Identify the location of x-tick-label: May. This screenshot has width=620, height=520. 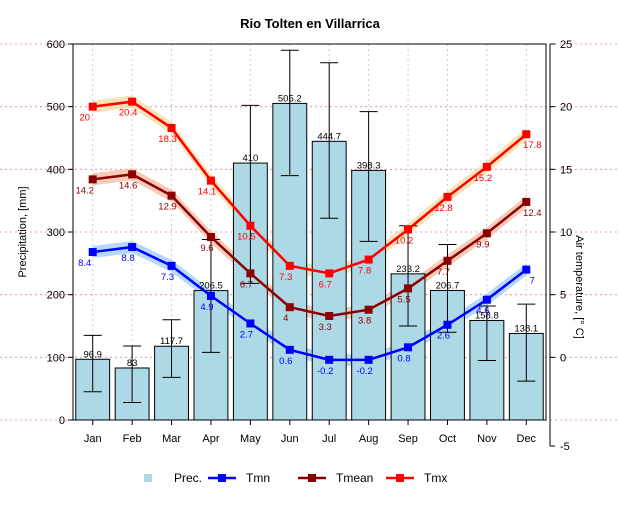
(250, 439).